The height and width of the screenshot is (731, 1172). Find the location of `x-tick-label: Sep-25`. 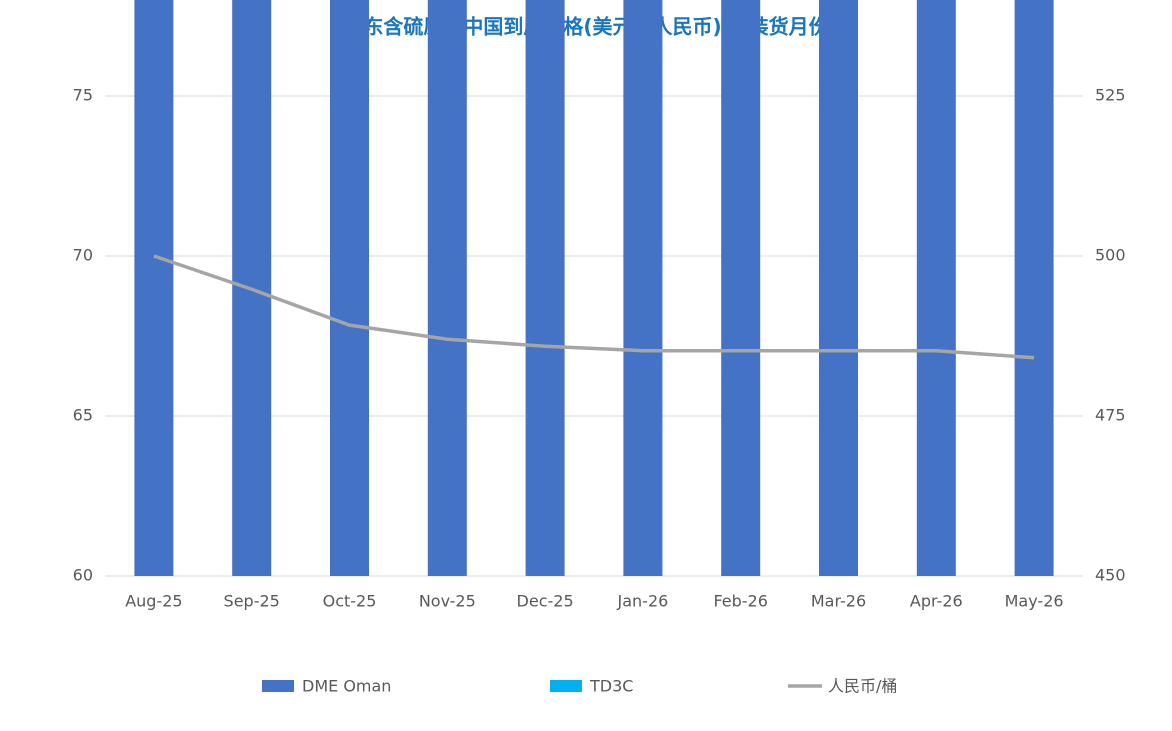

x-tick-label: Sep-25 is located at coordinates (252, 601).